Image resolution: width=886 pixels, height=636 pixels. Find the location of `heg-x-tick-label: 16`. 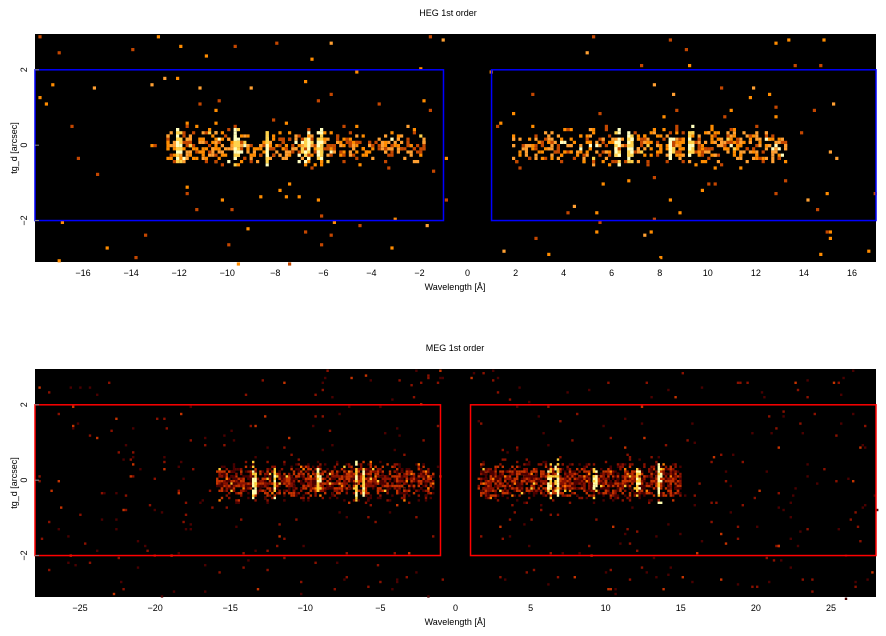

heg-x-tick-label: 16 is located at coordinates (852, 273).